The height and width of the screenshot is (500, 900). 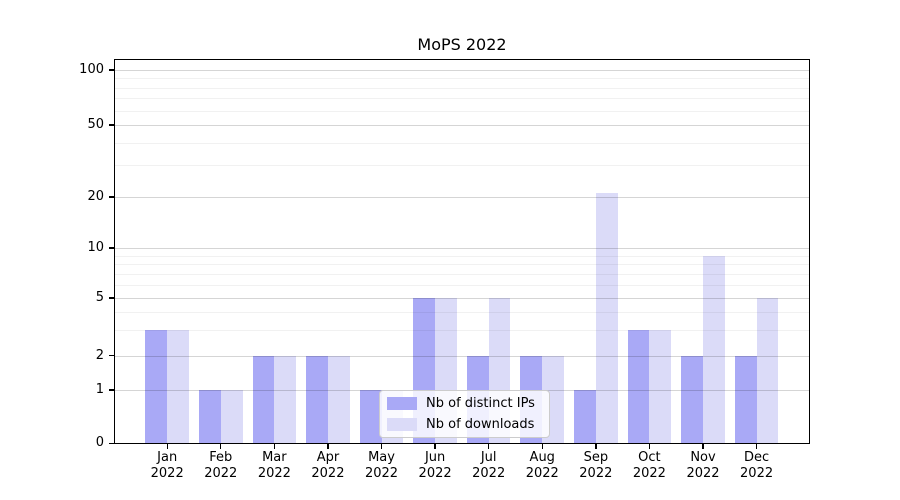 I want to click on distinct-ips-bar-oct, so click(x=638, y=387).